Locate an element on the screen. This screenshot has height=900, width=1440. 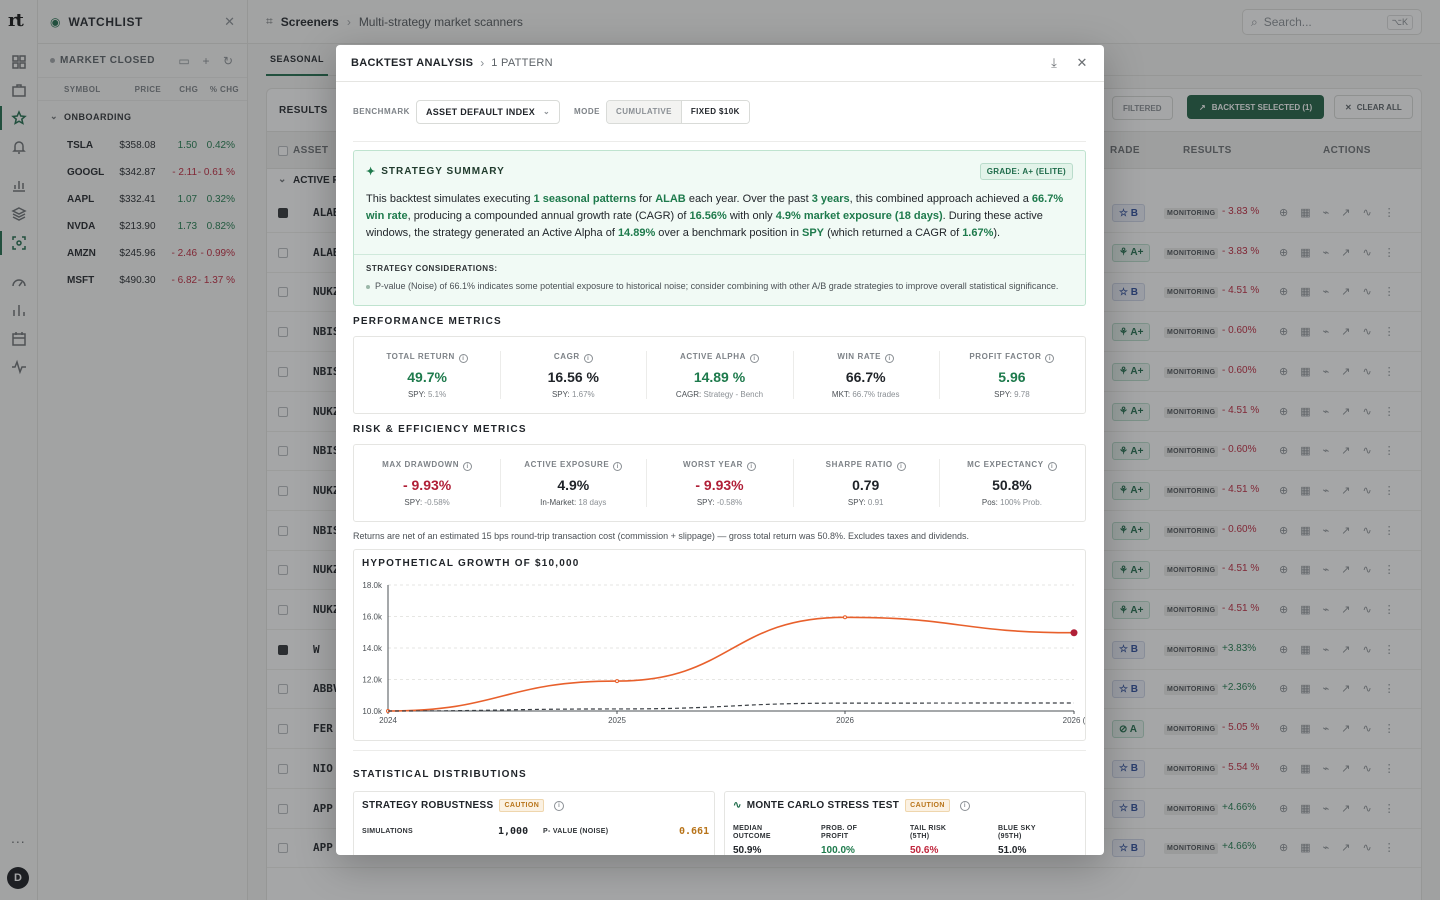
table-row: APP ☆ B MONITORING +4.66% ⊕▦⌁↗∿⋮ is located at coordinates (844, 848).